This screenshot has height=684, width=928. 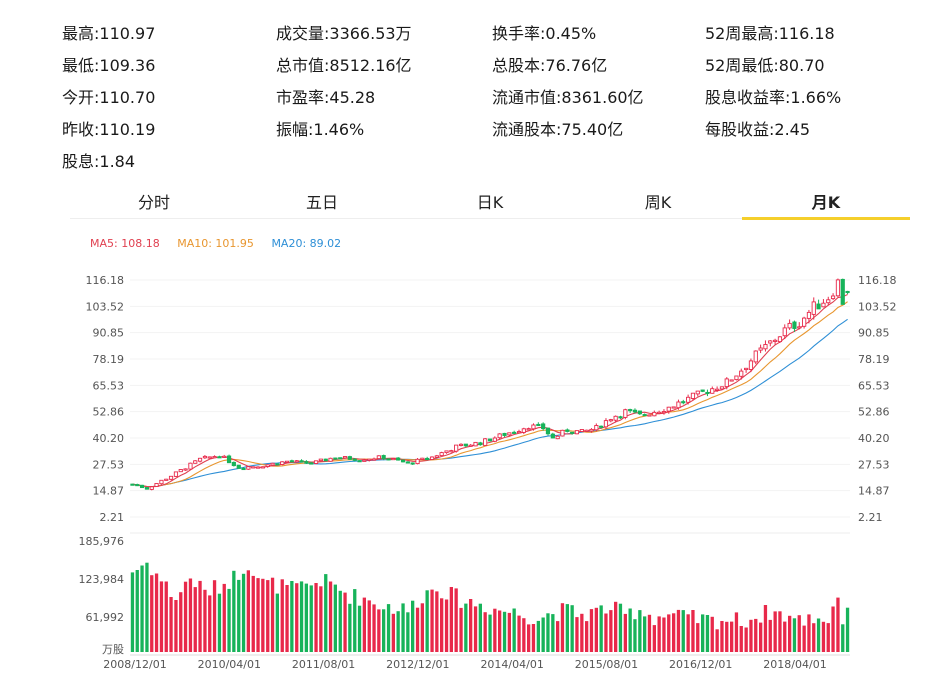 What do you see at coordinates (765, 65) in the screenshot?
I see `stat-7: 52周最低:80.70` at bounding box center [765, 65].